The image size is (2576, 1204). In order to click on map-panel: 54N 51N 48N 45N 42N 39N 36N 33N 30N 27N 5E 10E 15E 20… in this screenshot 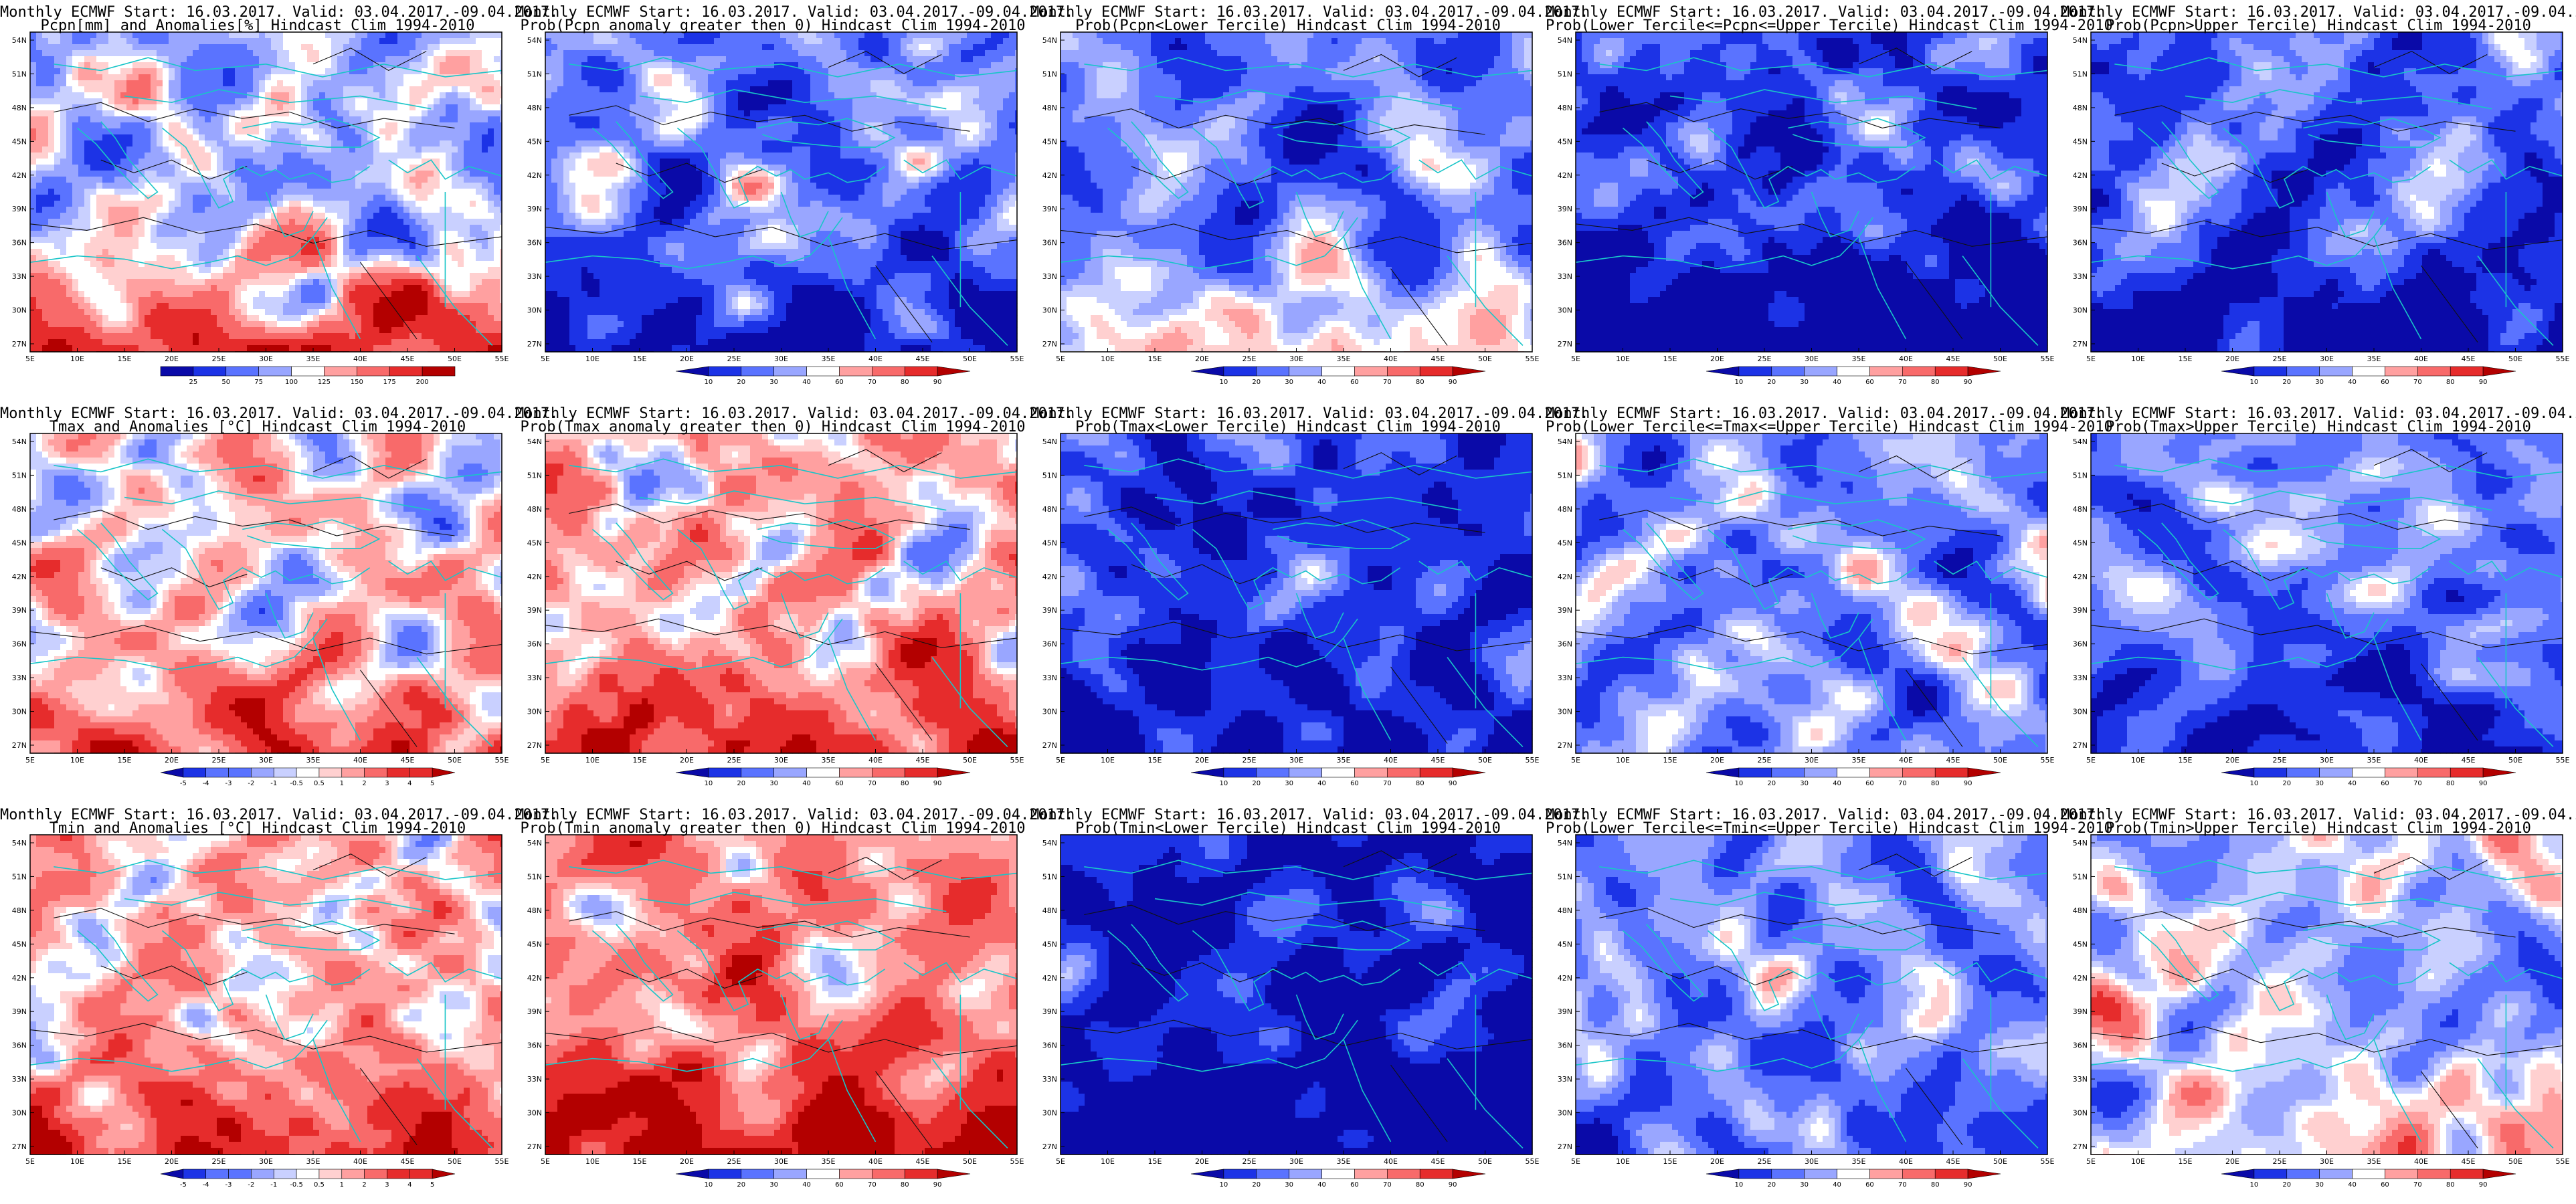, I will do `click(2318, 1003)`.